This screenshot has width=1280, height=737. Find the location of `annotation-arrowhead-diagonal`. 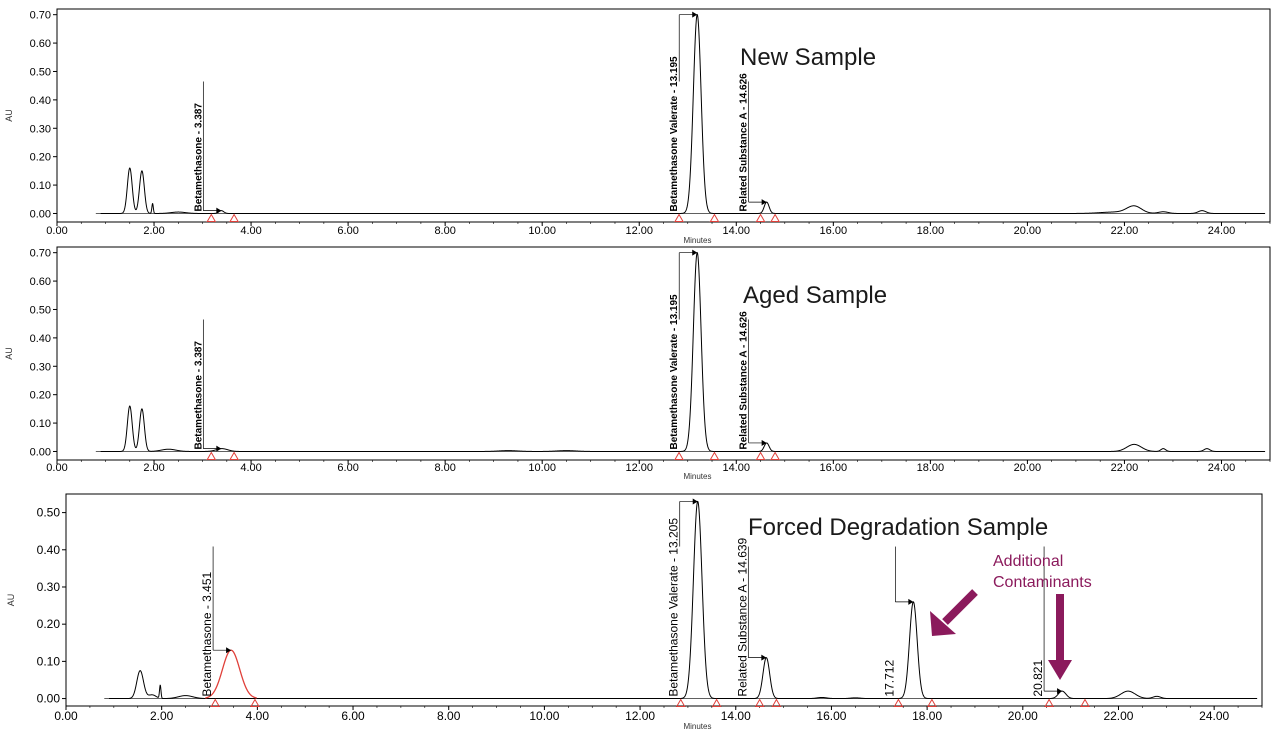

annotation-arrowhead-diagonal is located at coordinates (943, 623).